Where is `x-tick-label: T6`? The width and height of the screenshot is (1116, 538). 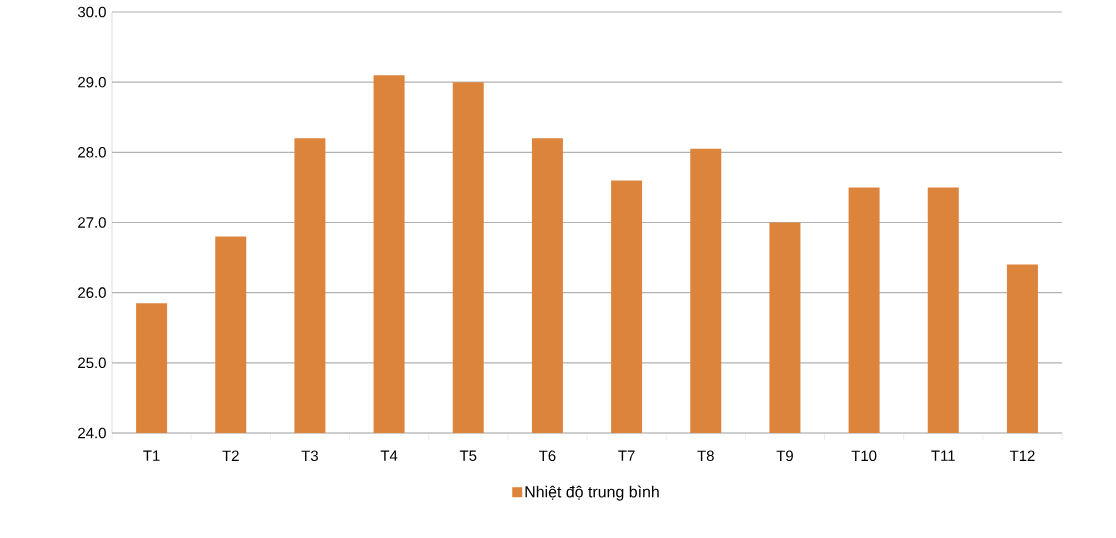 x-tick-label: T6 is located at coordinates (547, 456).